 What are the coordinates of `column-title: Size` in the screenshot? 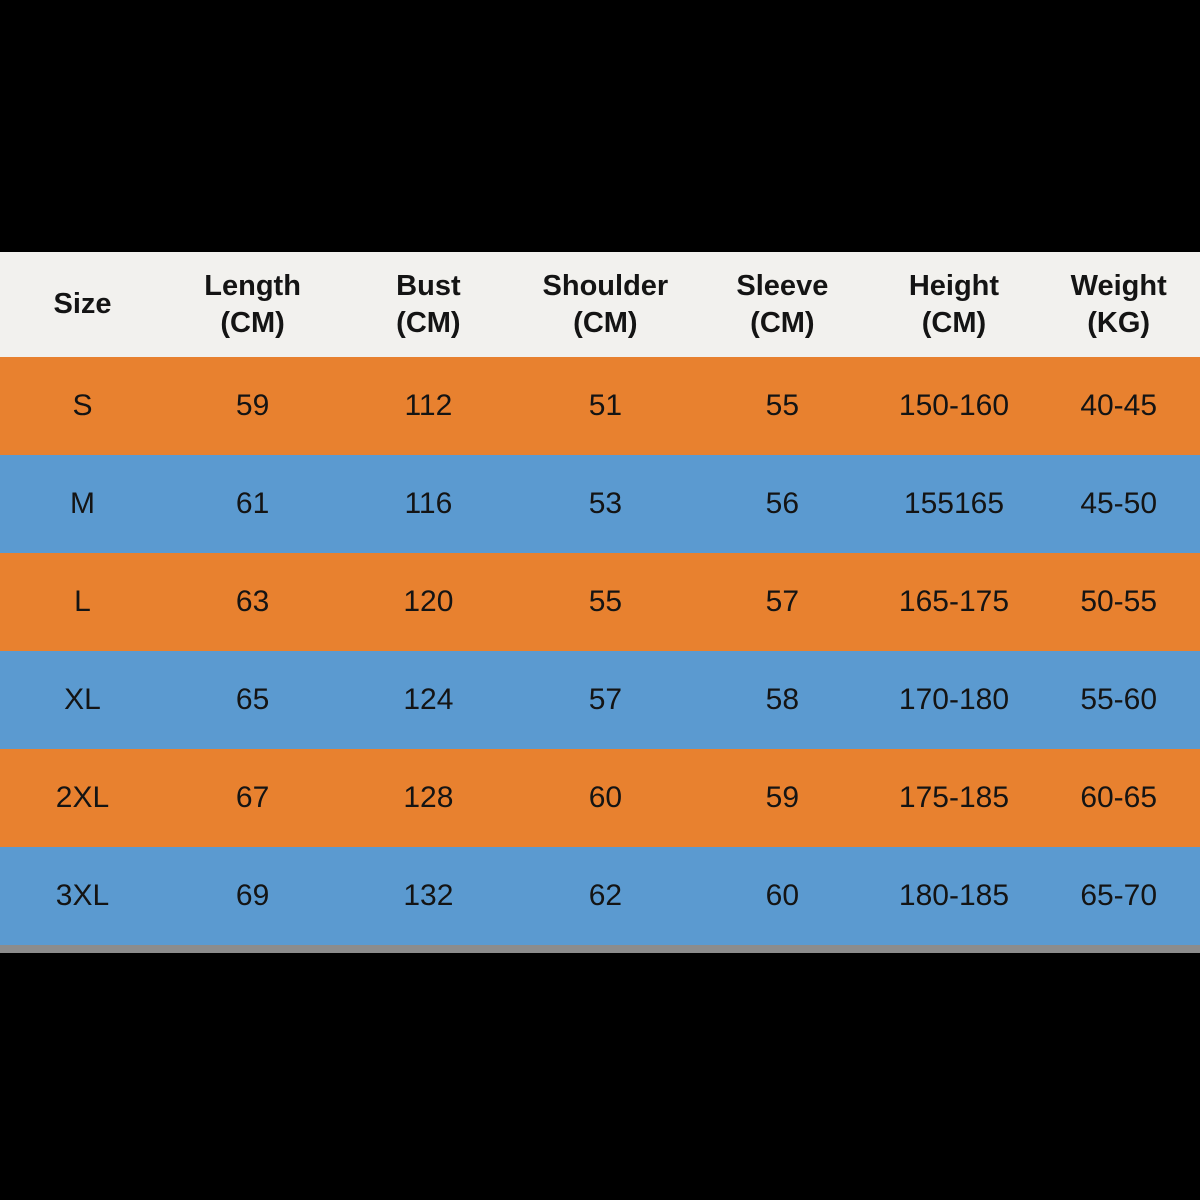 It's located at (82, 304).